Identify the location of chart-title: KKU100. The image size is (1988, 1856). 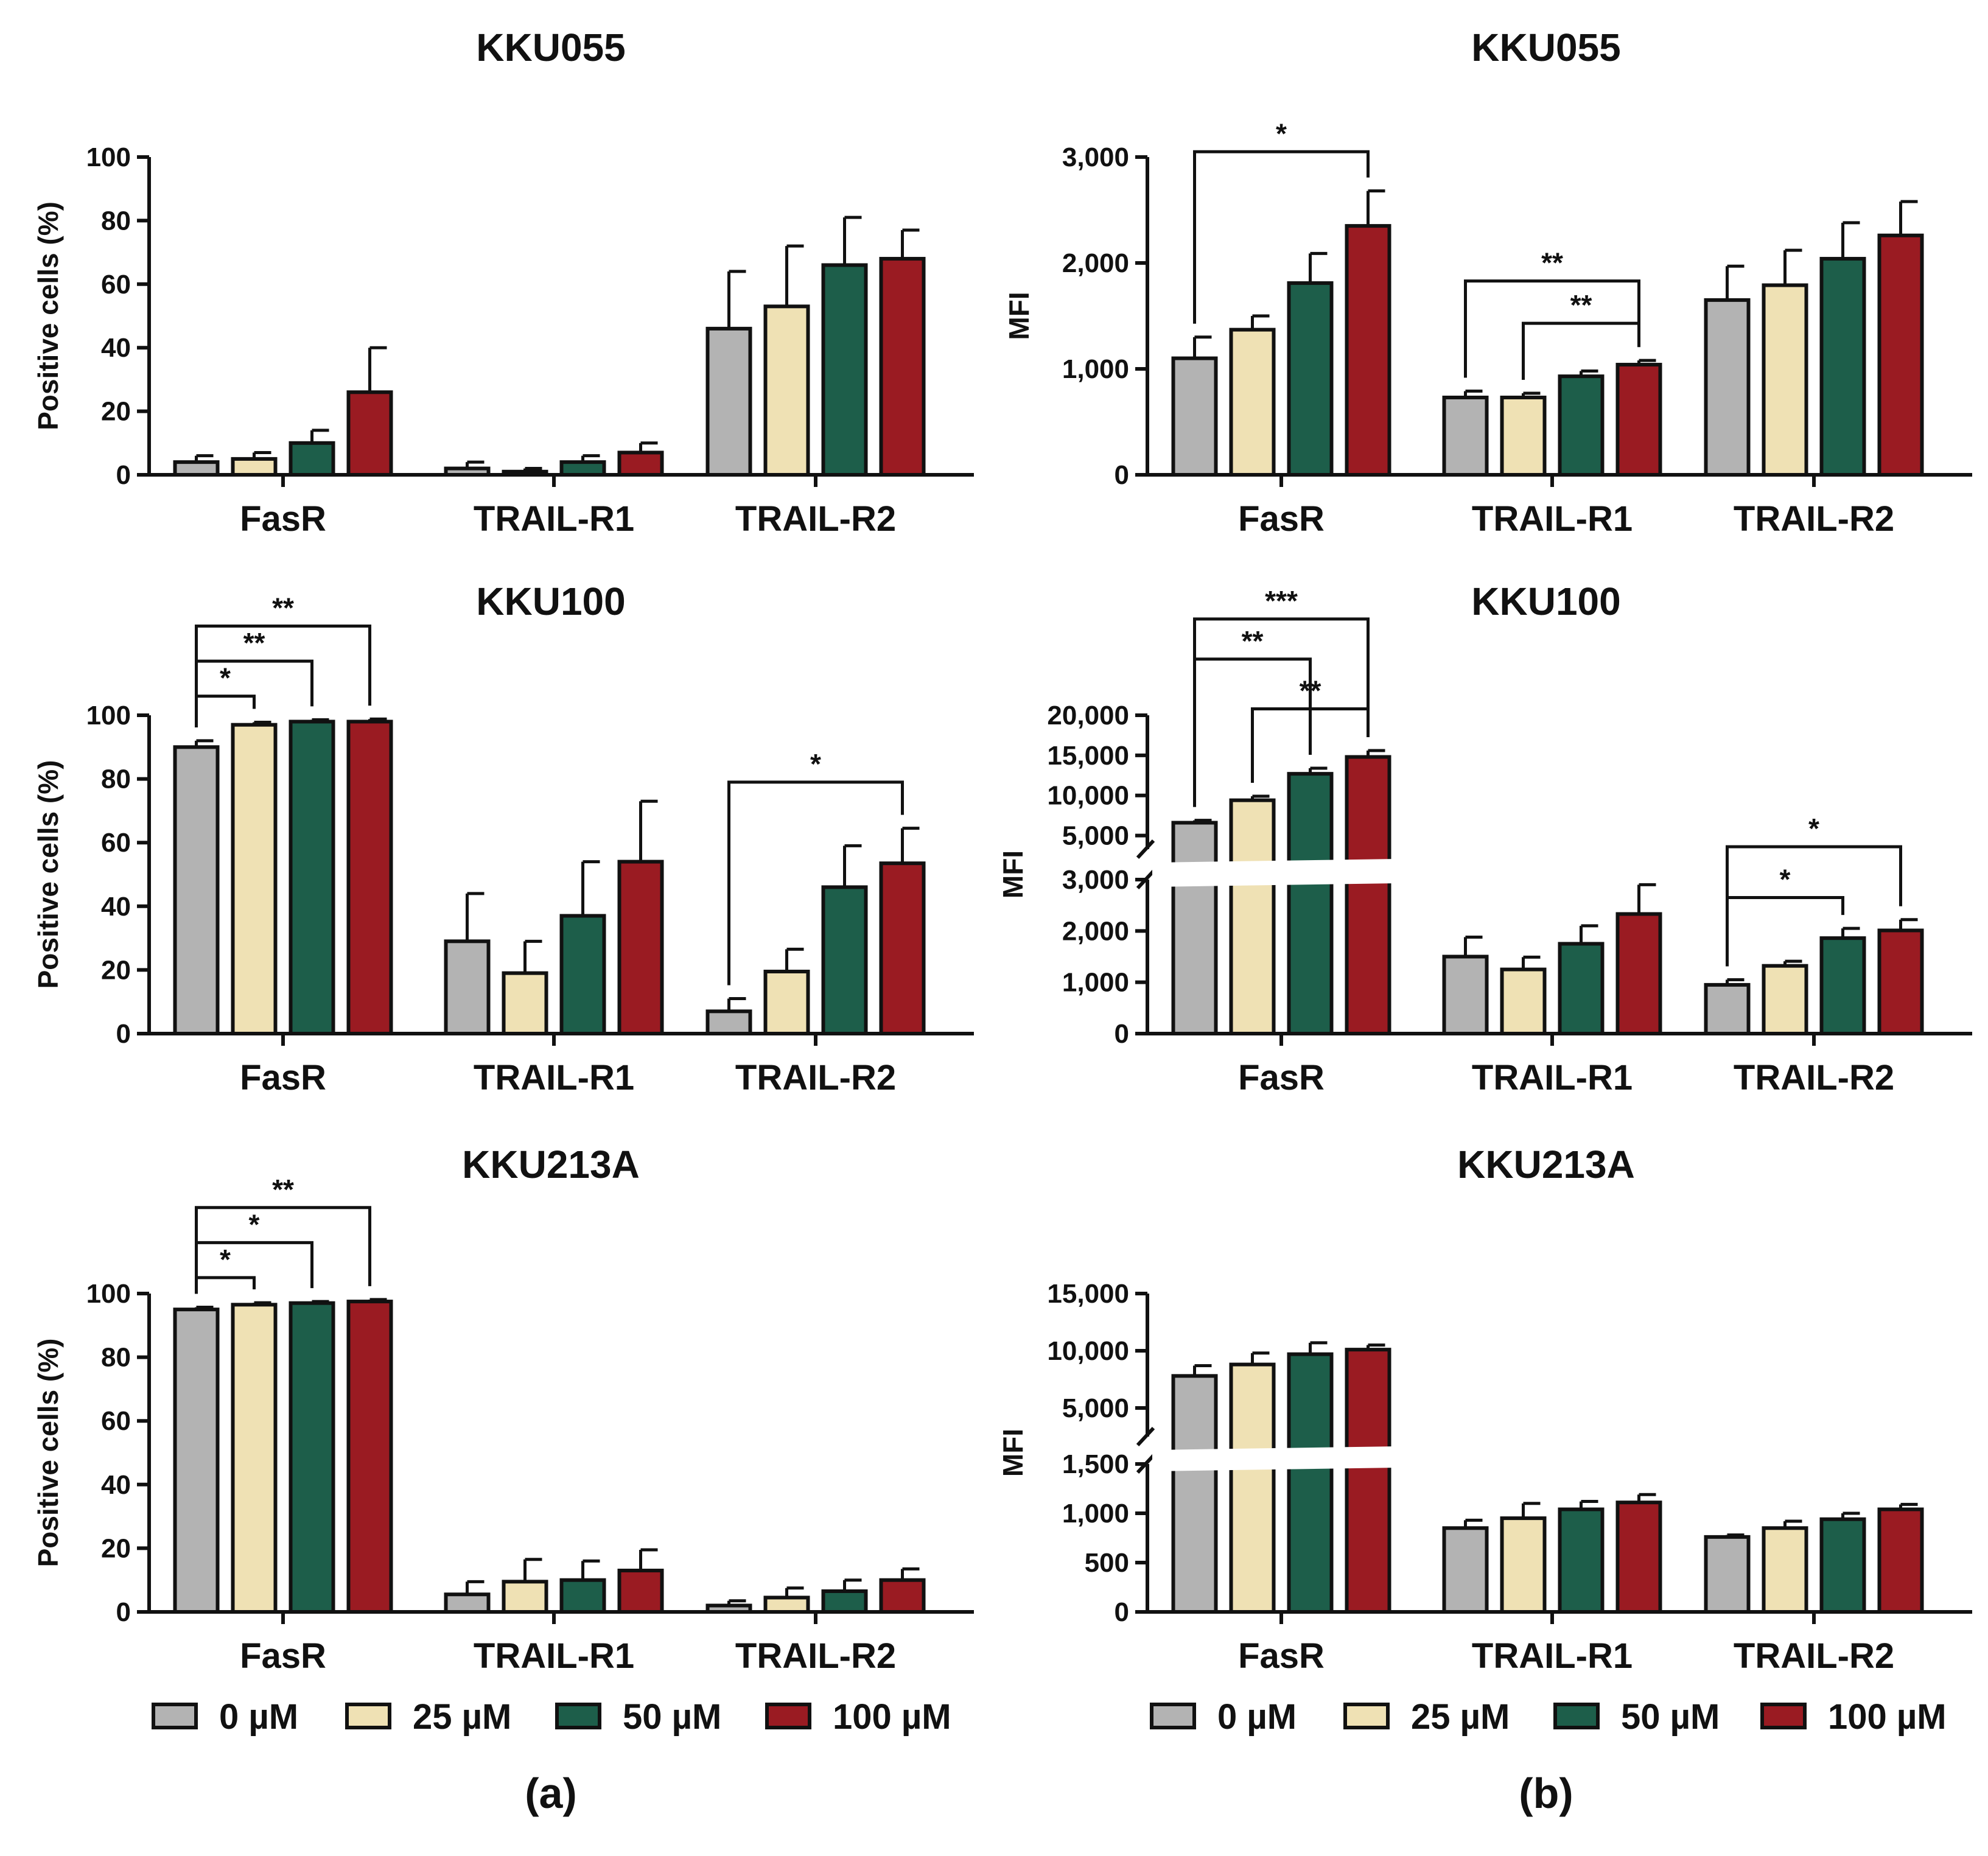
(550, 602).